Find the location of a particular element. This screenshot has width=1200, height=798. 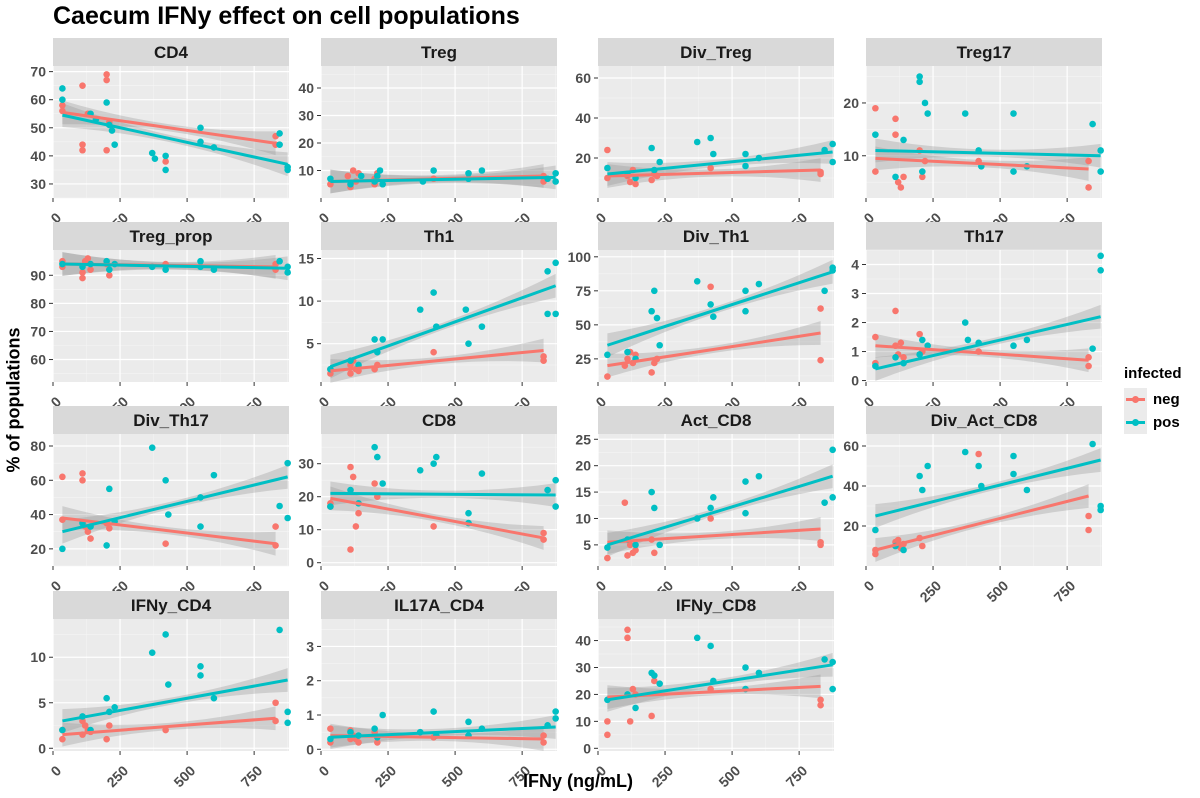

facet-strip-ifny-cd8 is located at coordinates (716, 605).